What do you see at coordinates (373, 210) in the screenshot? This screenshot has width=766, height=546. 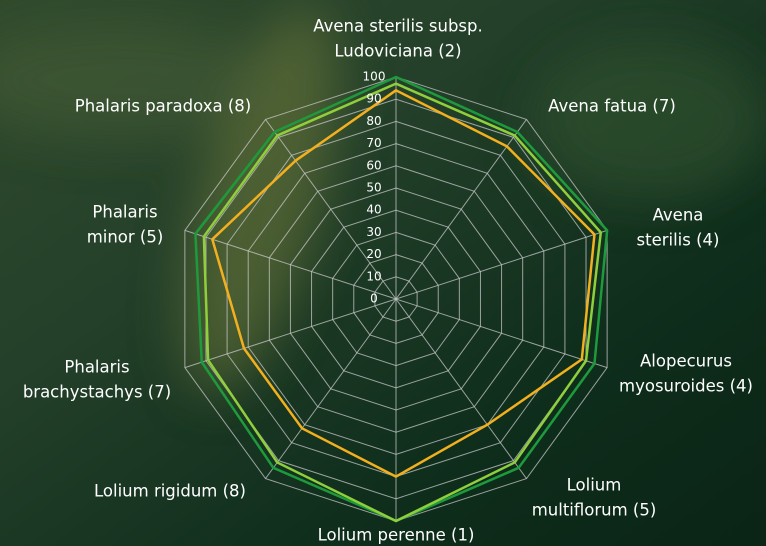 I see `r-tick-label: 40` at bounding box center [373, 210].